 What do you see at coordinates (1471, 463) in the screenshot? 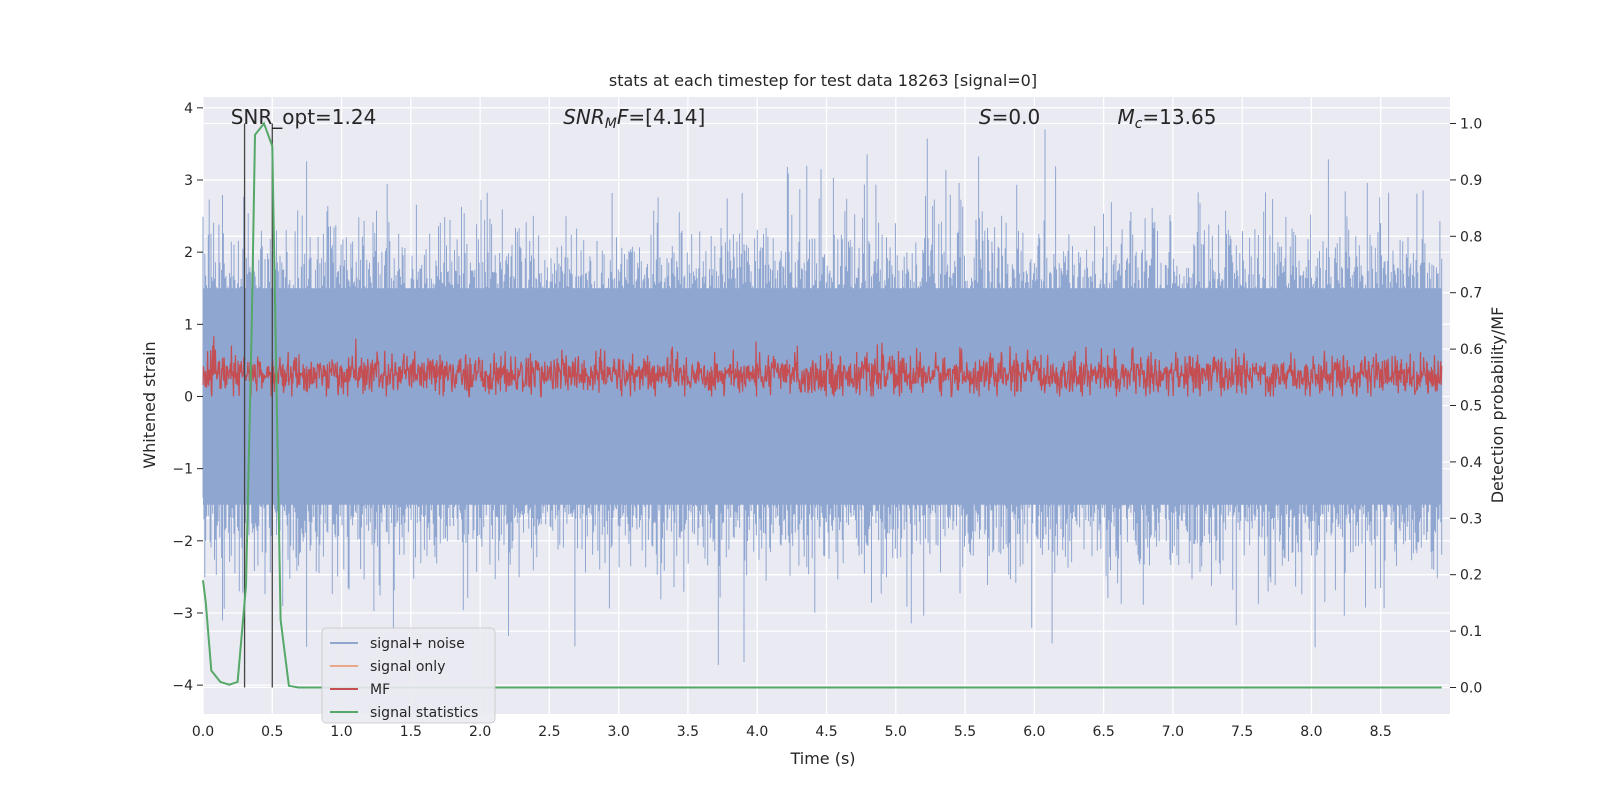
I see `y2-tick-label: 0.4` at bounding box center [1471, 463].